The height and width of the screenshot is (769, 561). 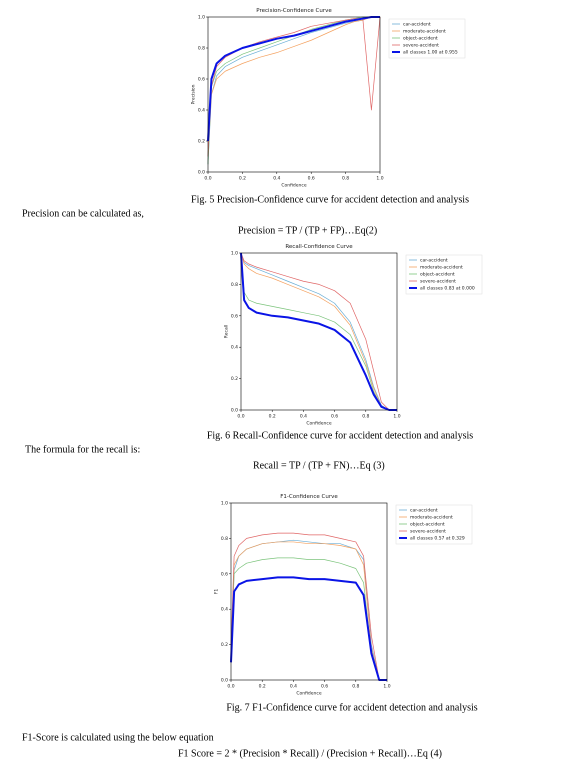 What do you see at coordinates (294, 11) in the screenshot?
I see `chart-title: Precision-Confidence Curve` at bounding box center [294, 11].